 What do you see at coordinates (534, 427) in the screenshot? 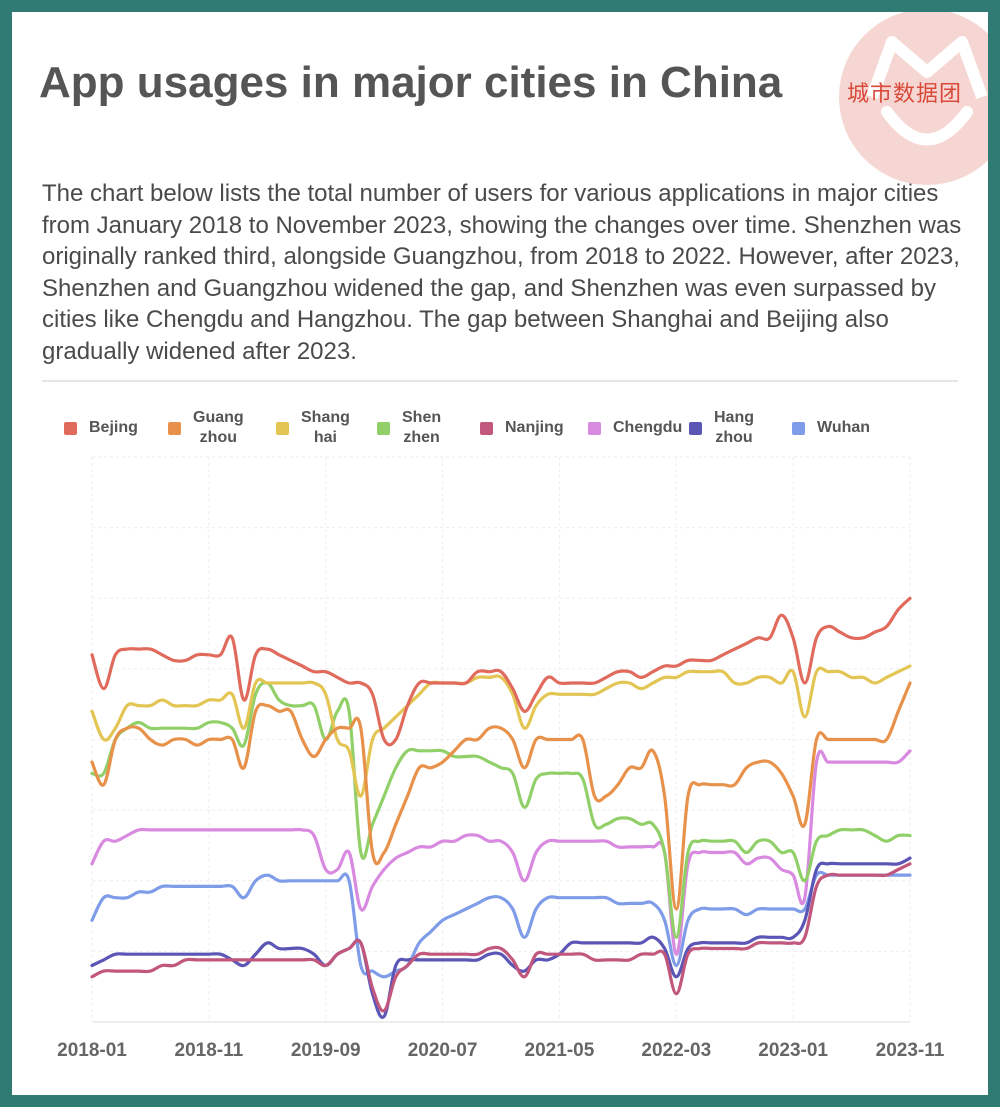
I see `legend-label: Nanjing` at bounding box center [534, 427].